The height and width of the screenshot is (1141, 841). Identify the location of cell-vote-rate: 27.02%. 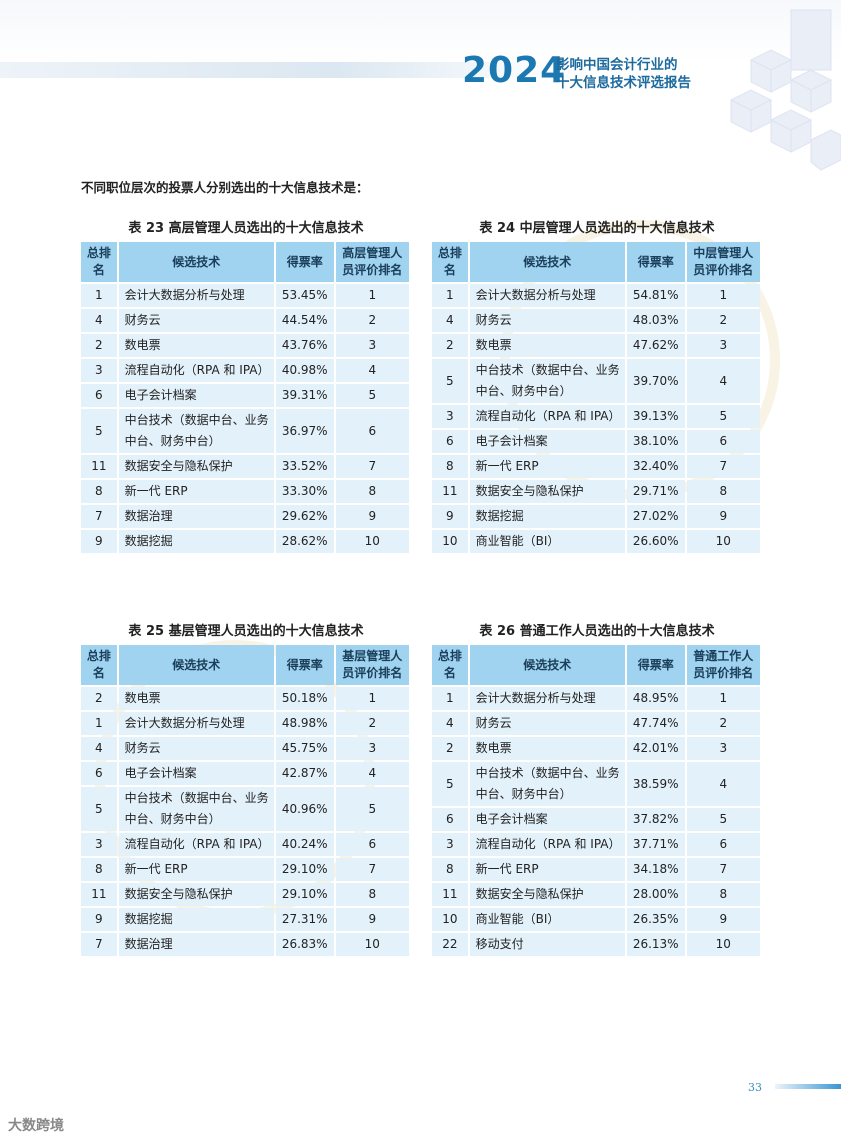
(655, 516).